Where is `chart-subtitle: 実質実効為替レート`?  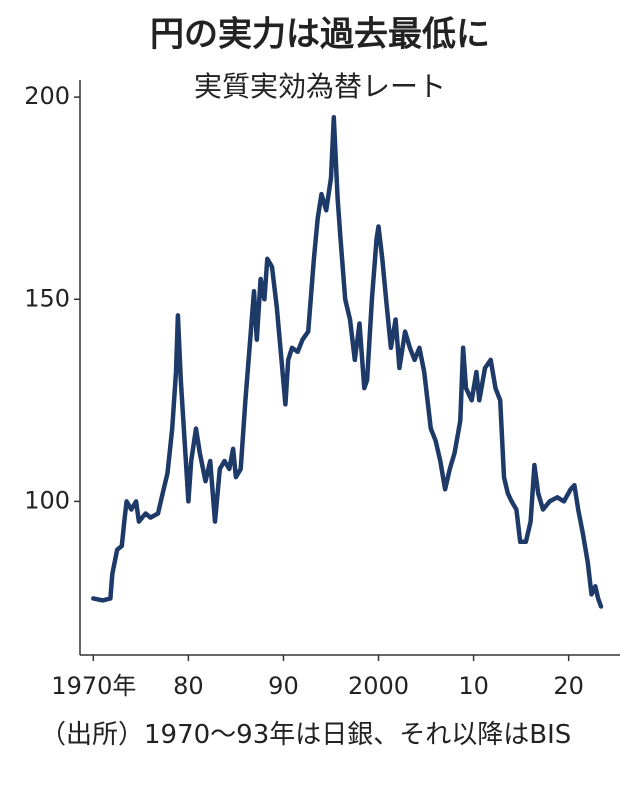 chart-subtitle: 実質実効為替レート is located at coordinates (320, 86).